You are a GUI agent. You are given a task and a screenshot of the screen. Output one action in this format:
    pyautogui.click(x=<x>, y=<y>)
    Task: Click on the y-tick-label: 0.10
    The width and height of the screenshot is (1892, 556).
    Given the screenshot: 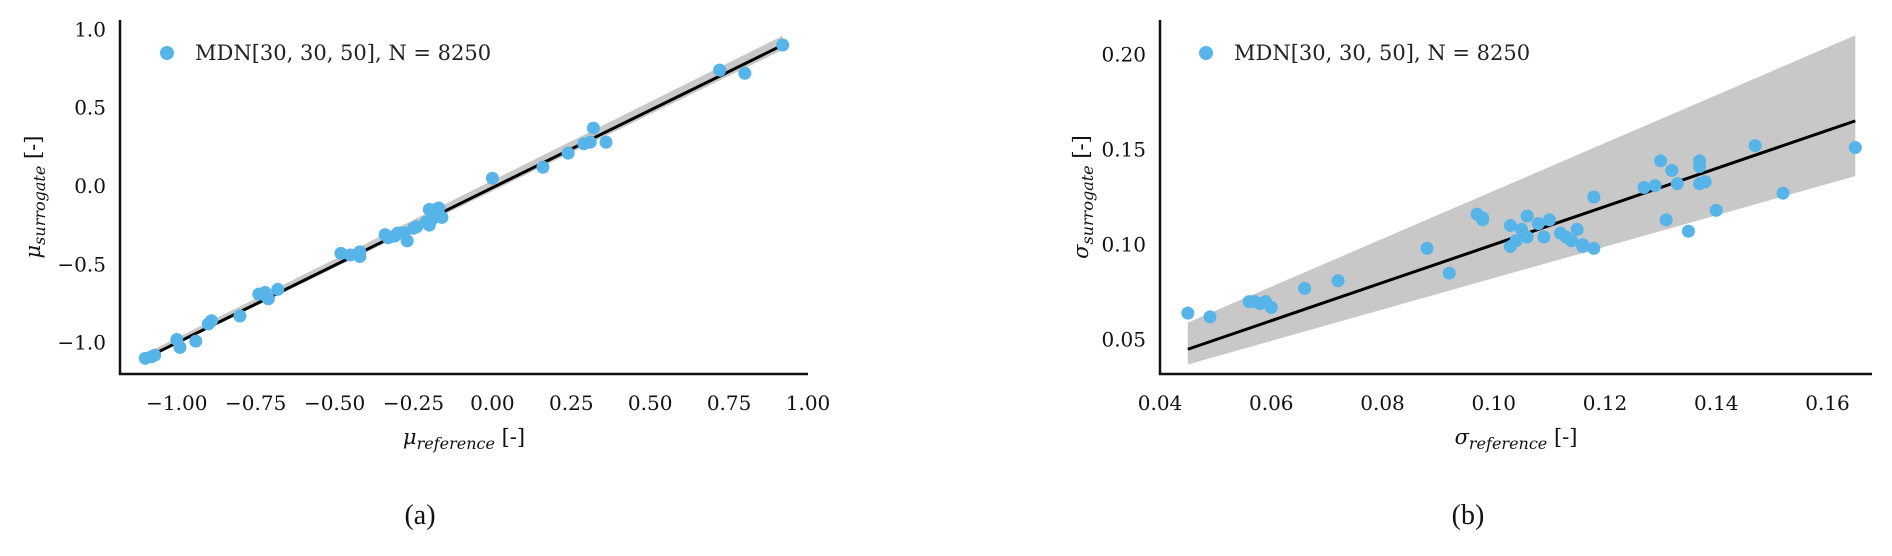 What is the action you would take?
    pyautogui.click(x=1123, y=245)
    